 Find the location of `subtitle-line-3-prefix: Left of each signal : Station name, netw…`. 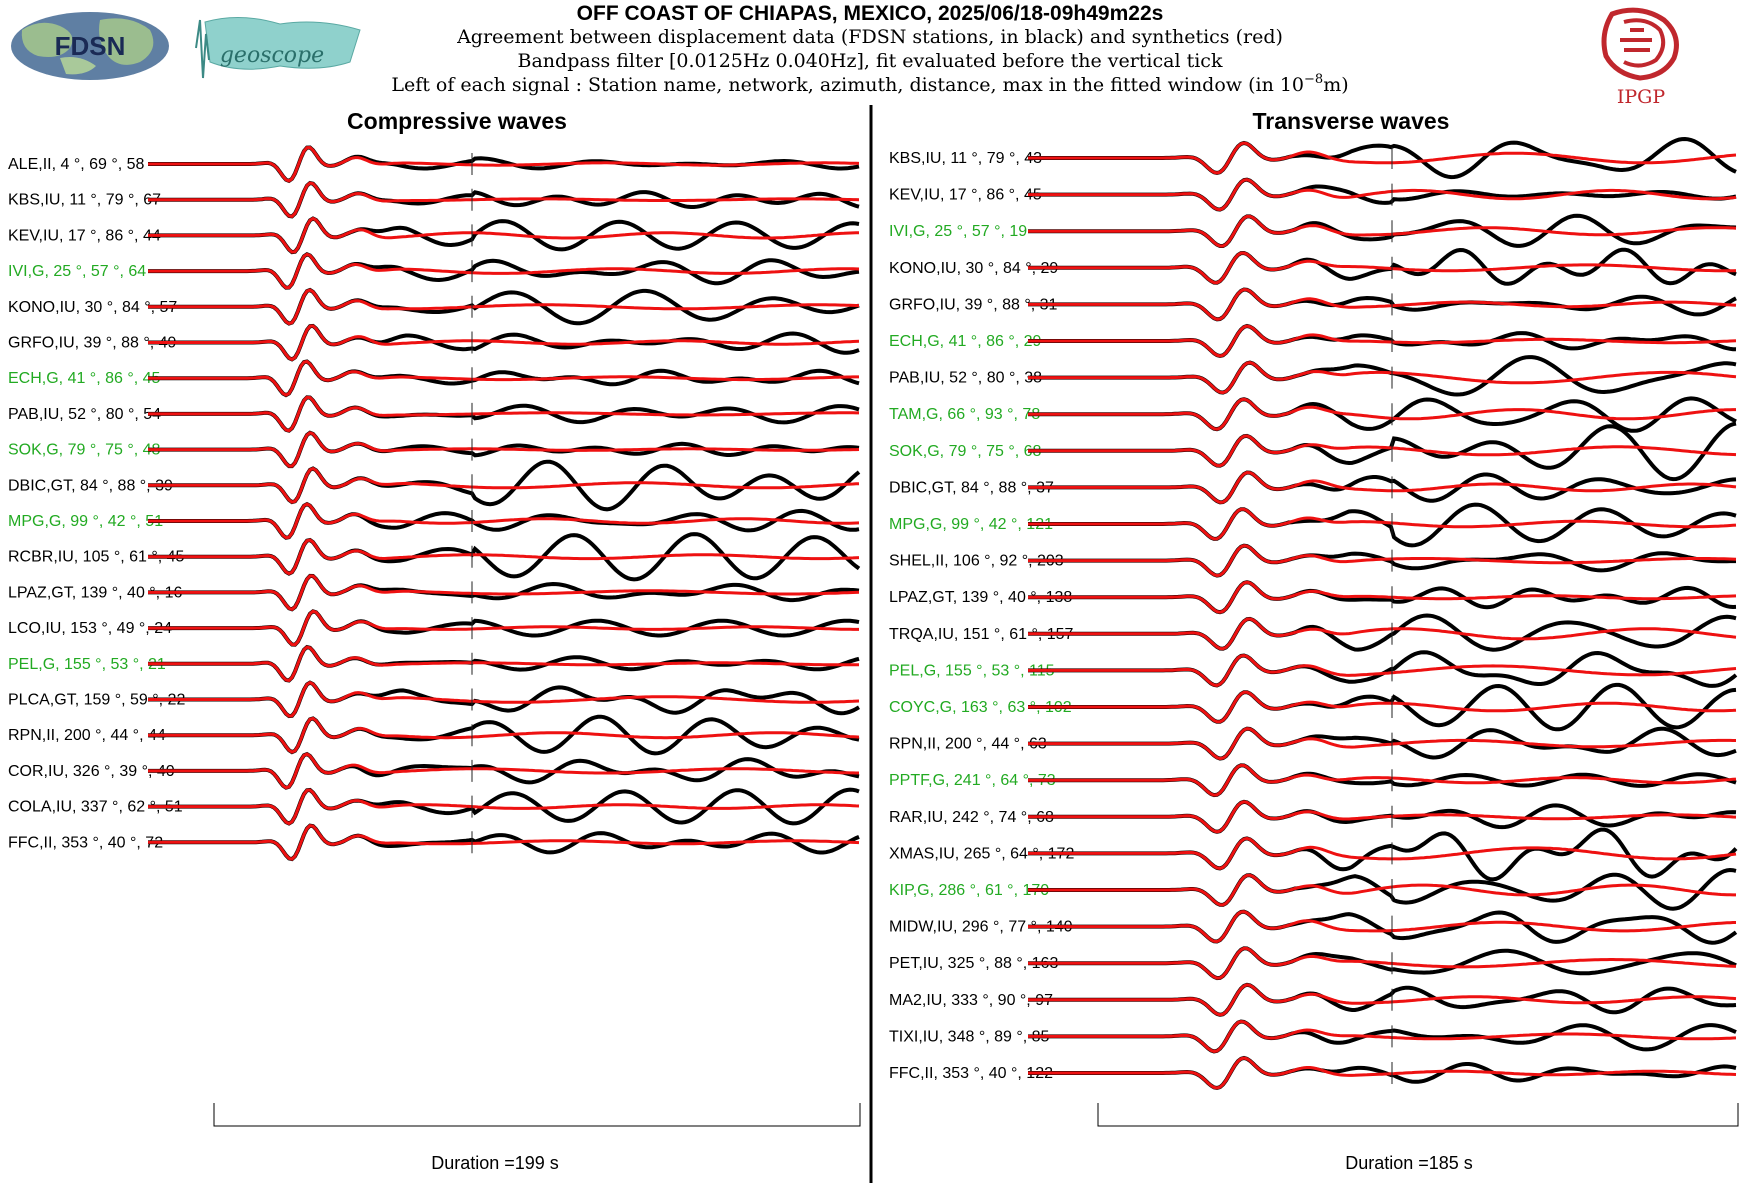

subtitle-line-3-prefix: Left of each signal : Station name, netw… is located at coordinates (847, 85).